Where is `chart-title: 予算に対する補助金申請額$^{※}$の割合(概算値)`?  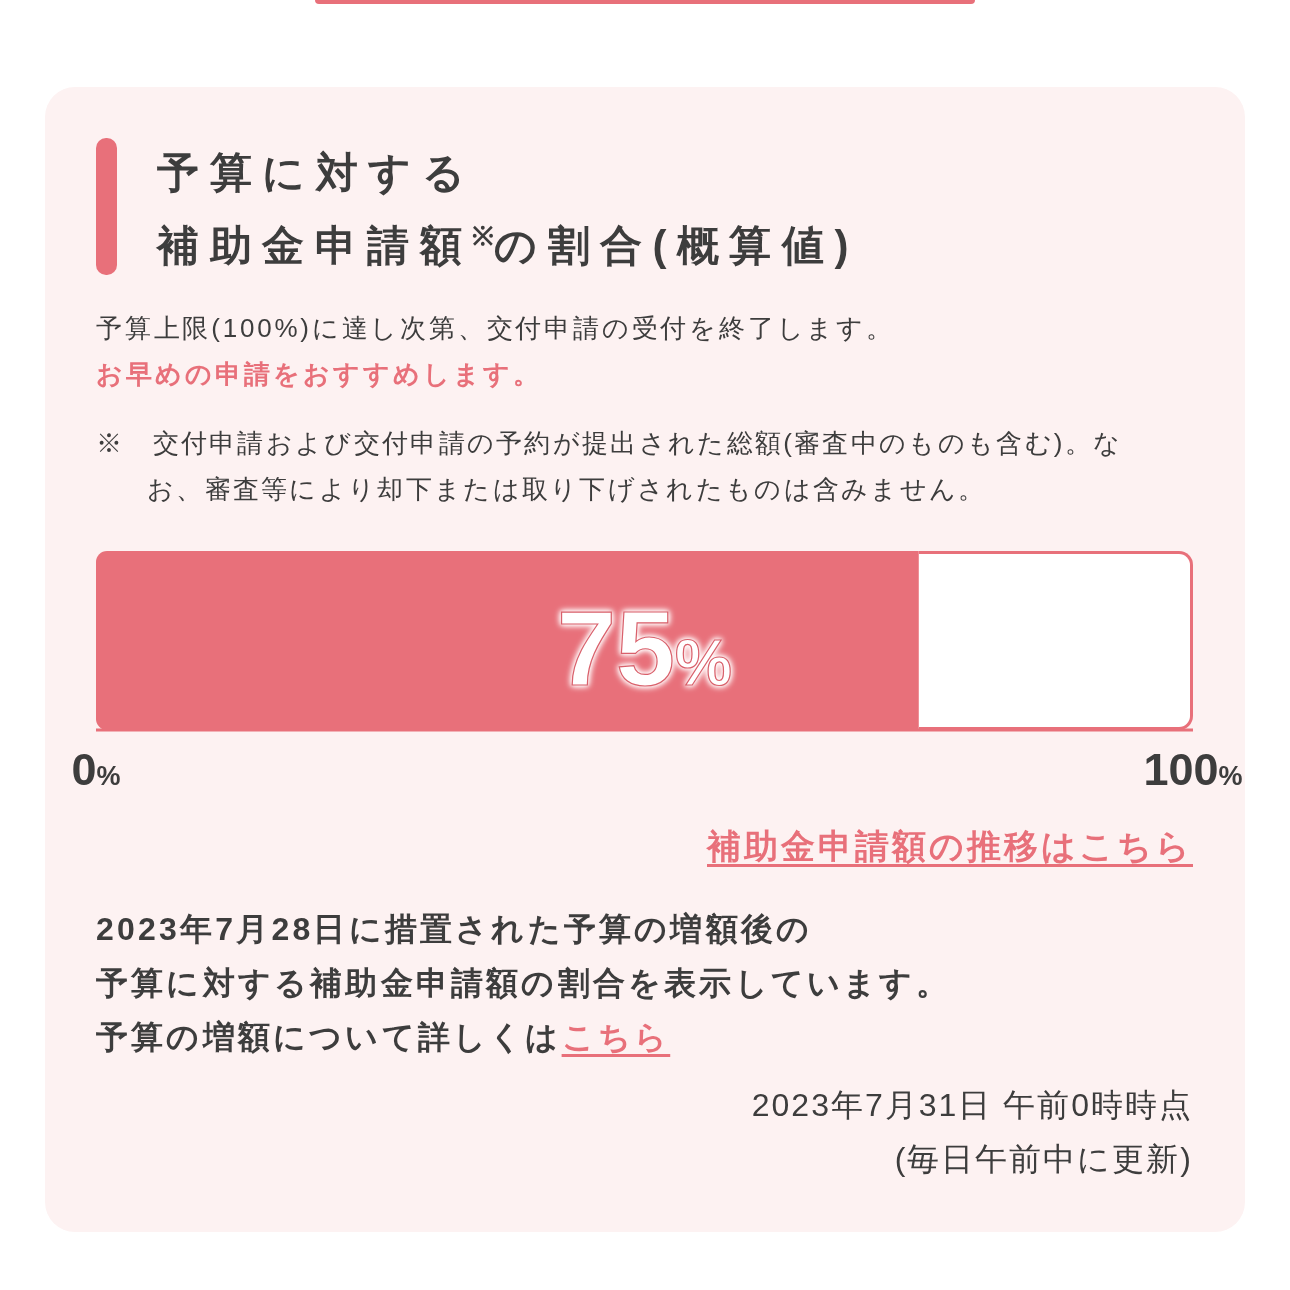 chart-title: 予算に対する補助金申請額$^{※}$の割合(概算値) is located at coordinates (508, 209).